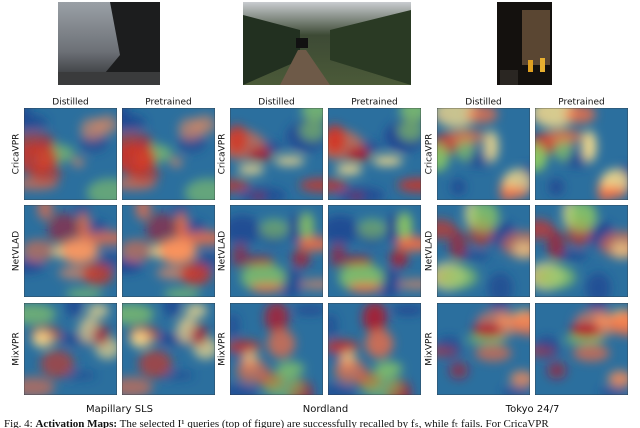 The height and width of the screenshot is (428, 640). I want to click on dataset-label: Nordland, so click(325, 409).